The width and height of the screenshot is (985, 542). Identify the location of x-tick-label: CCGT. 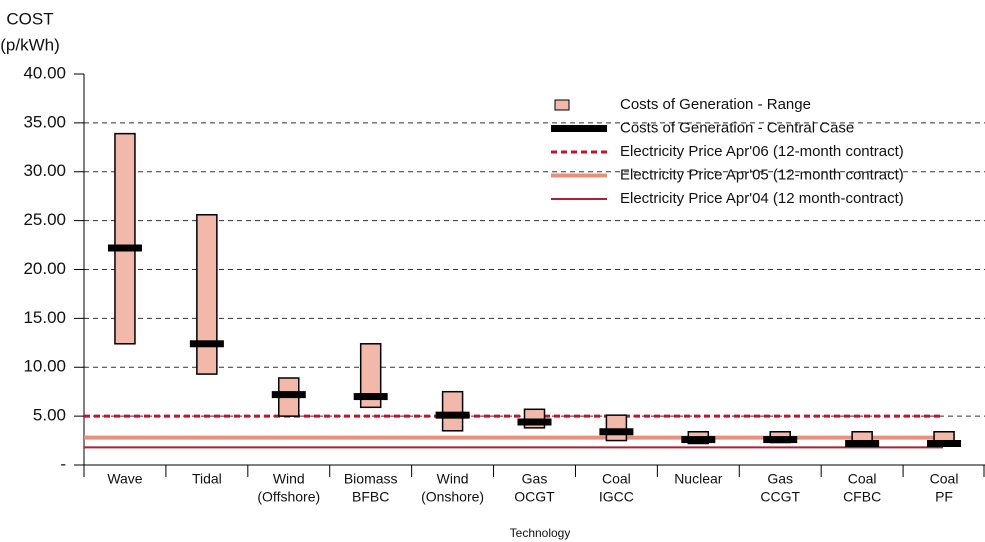
(780, 497).